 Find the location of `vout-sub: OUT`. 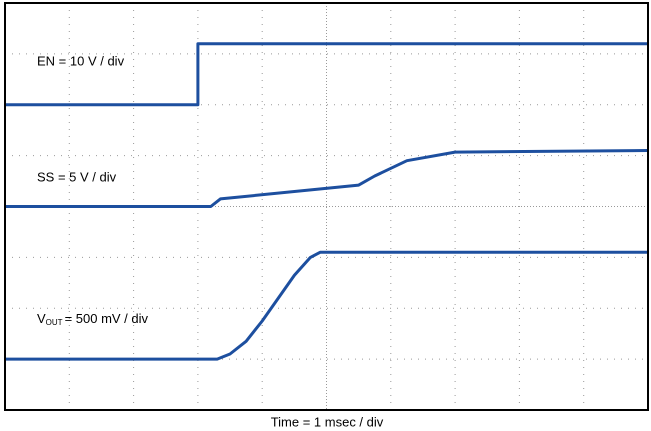

vout-sub: OUT is located at coordinates (54, 322).